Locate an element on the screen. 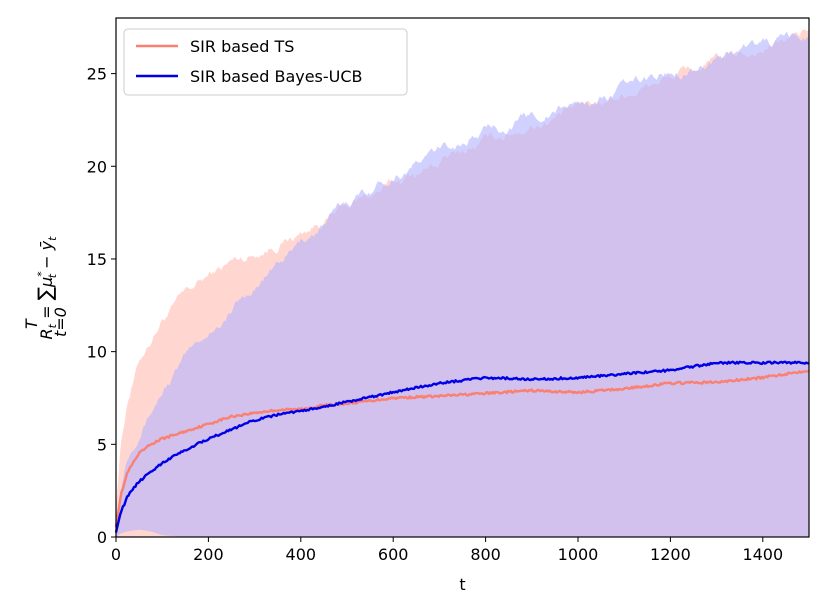 This screenshot has height=610, width=830. y-axis-title: Rt = ∑μ*t − ȳt T t=0 is located at coordinates (46, 288).